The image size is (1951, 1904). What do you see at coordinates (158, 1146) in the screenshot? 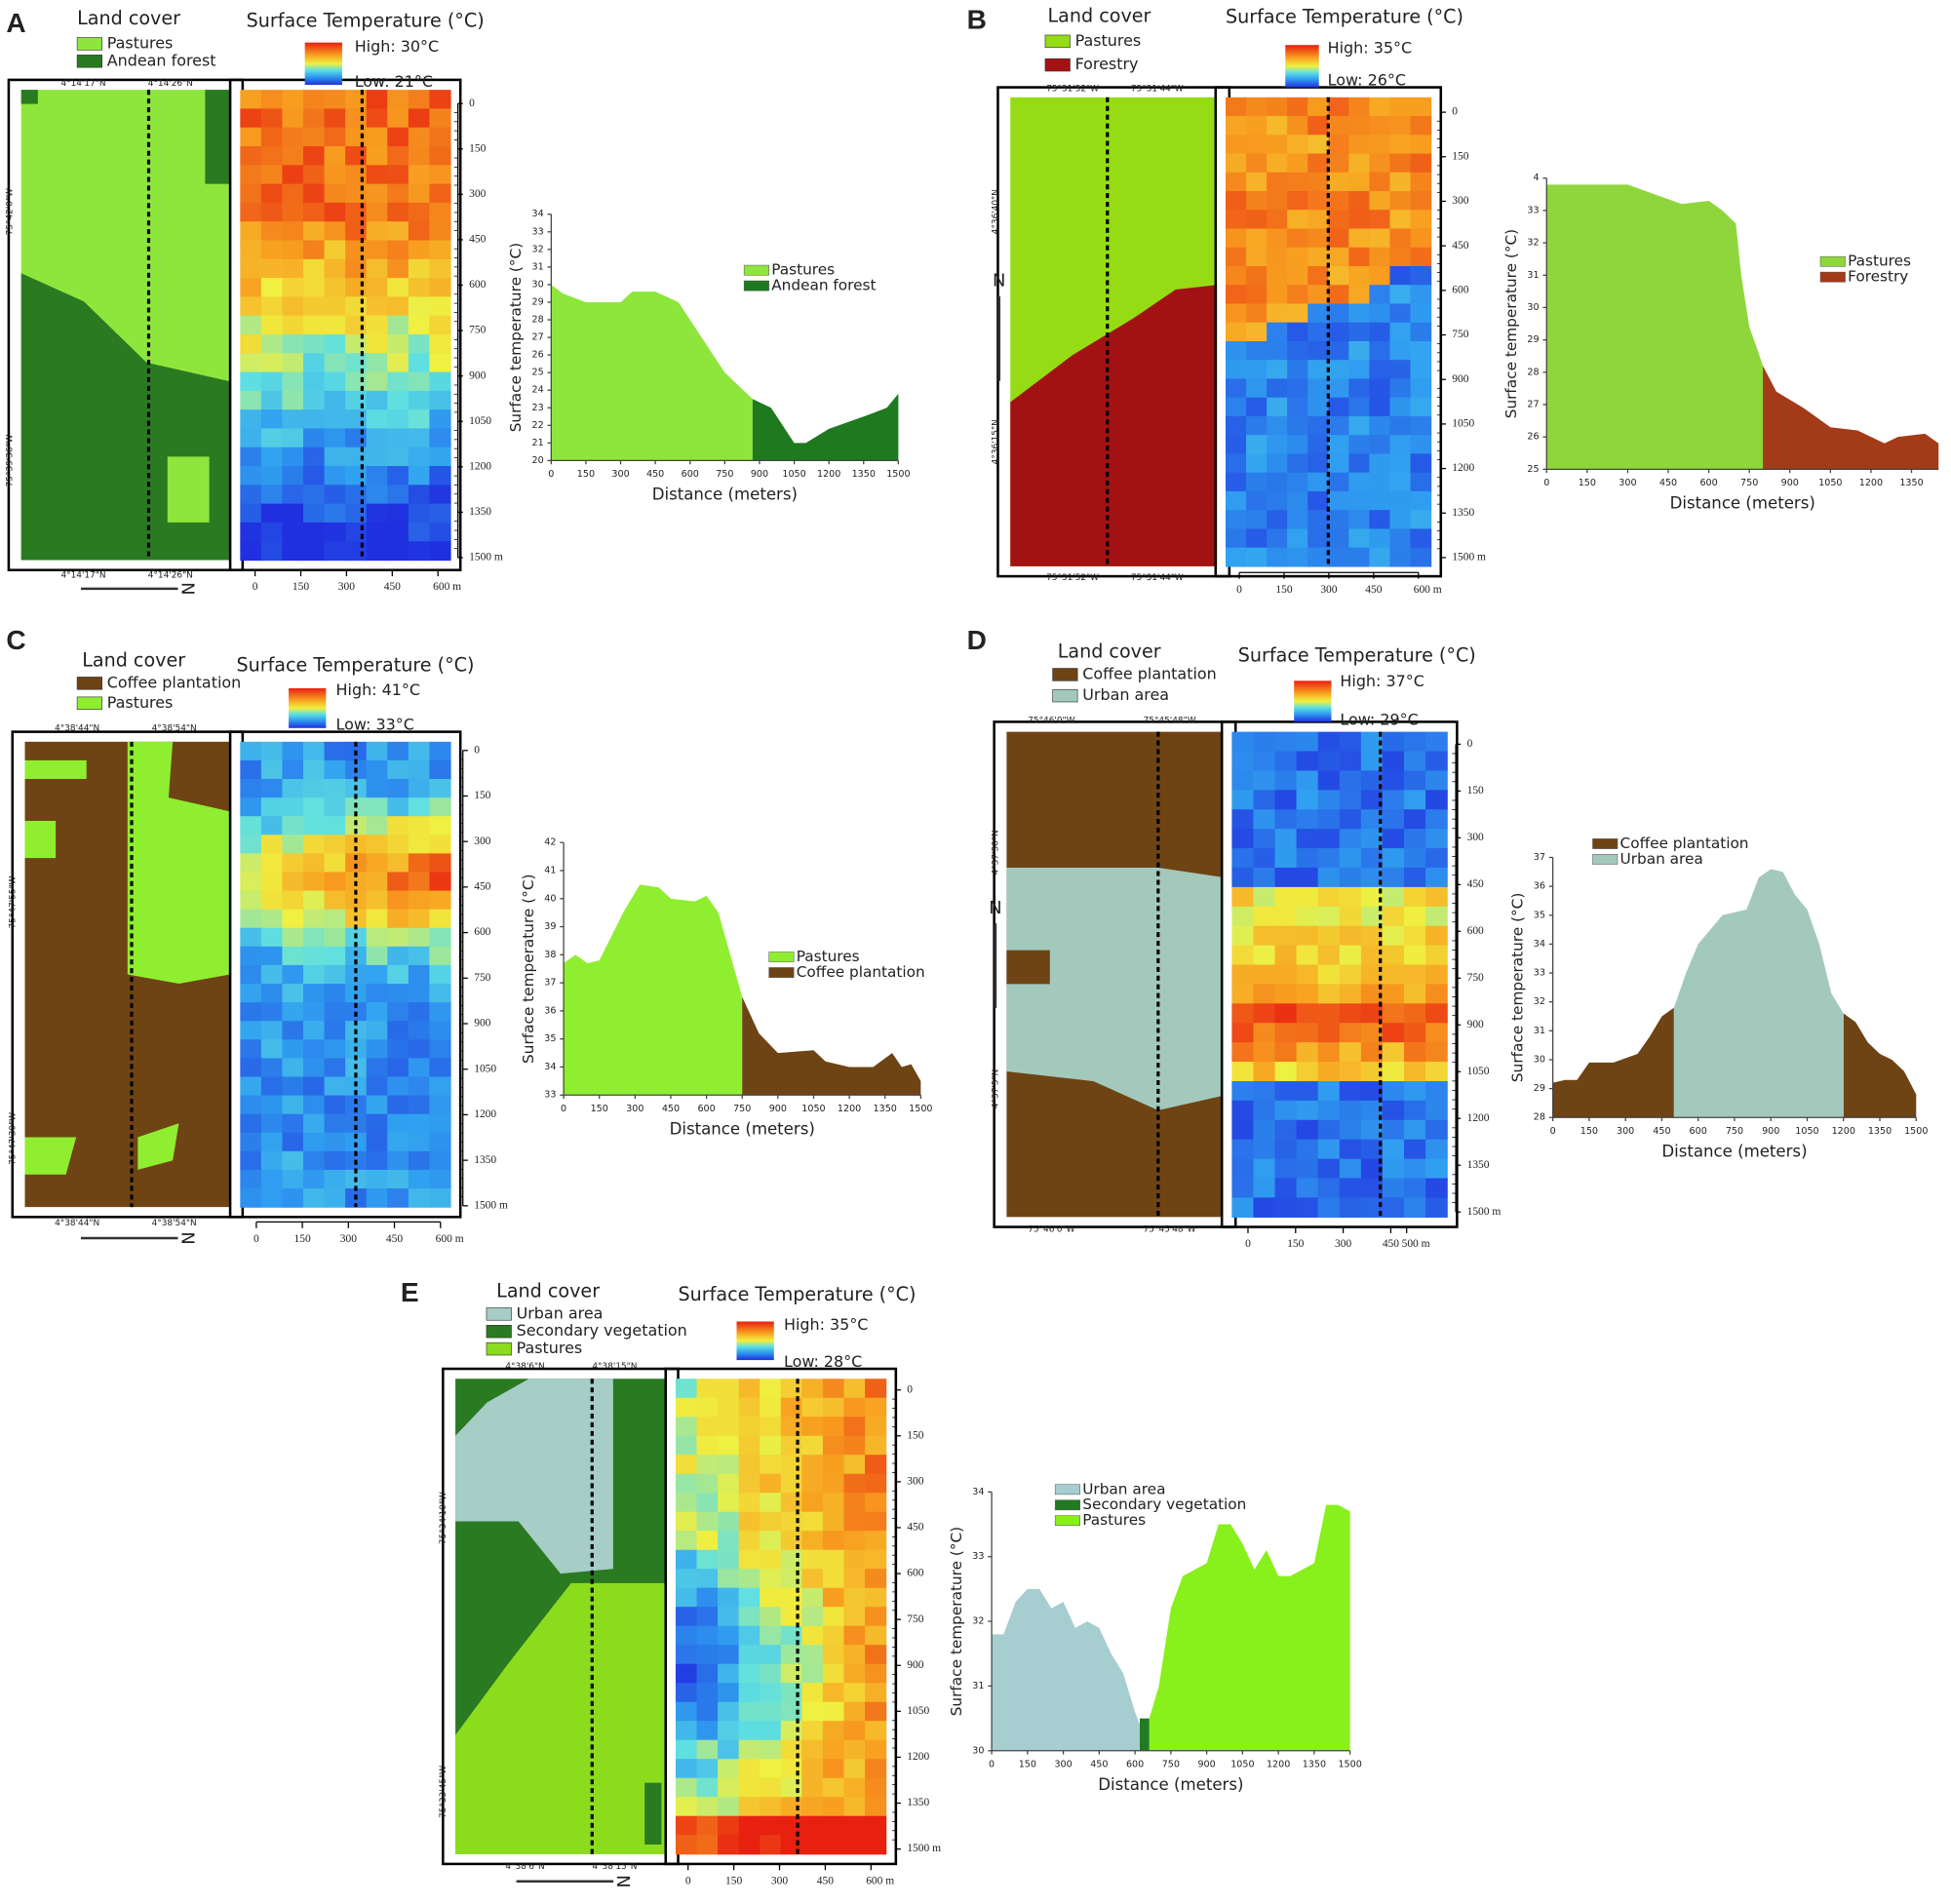
I see `land-cover-patch` at bounding box center [158, 1146].